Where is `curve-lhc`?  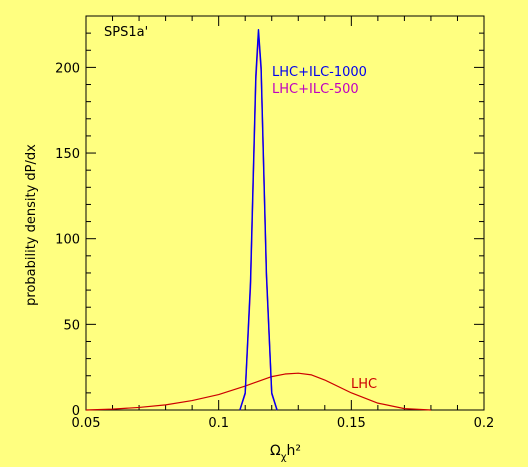 curve-lhc is located at coordinates (258, 391).